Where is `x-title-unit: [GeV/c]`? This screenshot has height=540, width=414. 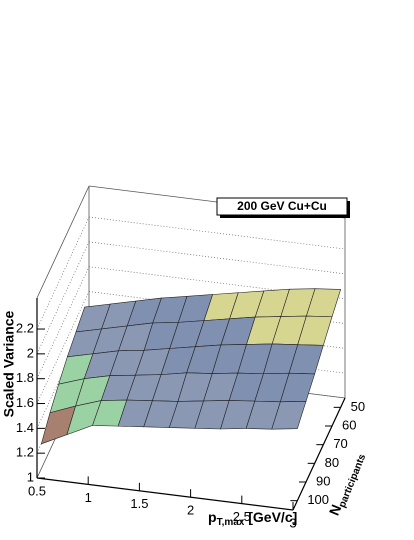 x-title-unit: [GeV/c] is located at coordinates (270, 517).